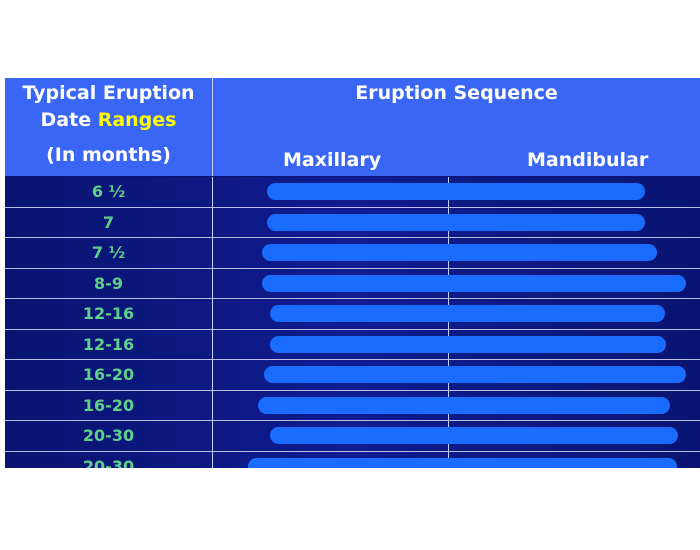  What do you see at coordinates (66, 120) in the screenshot?
I see `header-text: Date` at bounding box center [66, 120].